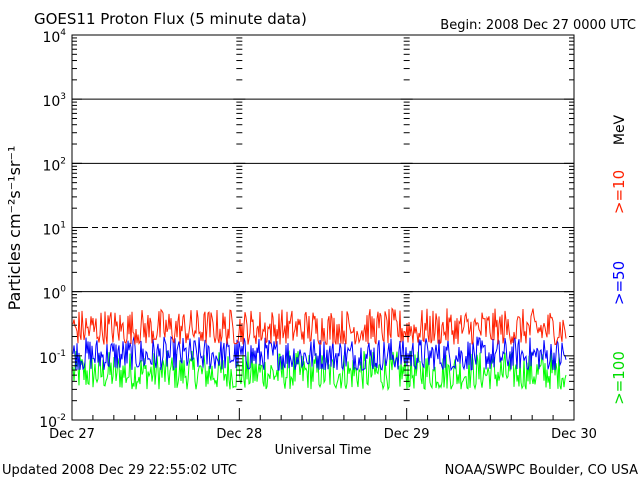 The width and height of the screenshot is (640, 480). Describe the element at coordinates (541, 470) in the screenshot. I see `source-label: NOAA/SWPC Boulder, CO USA` at that location.